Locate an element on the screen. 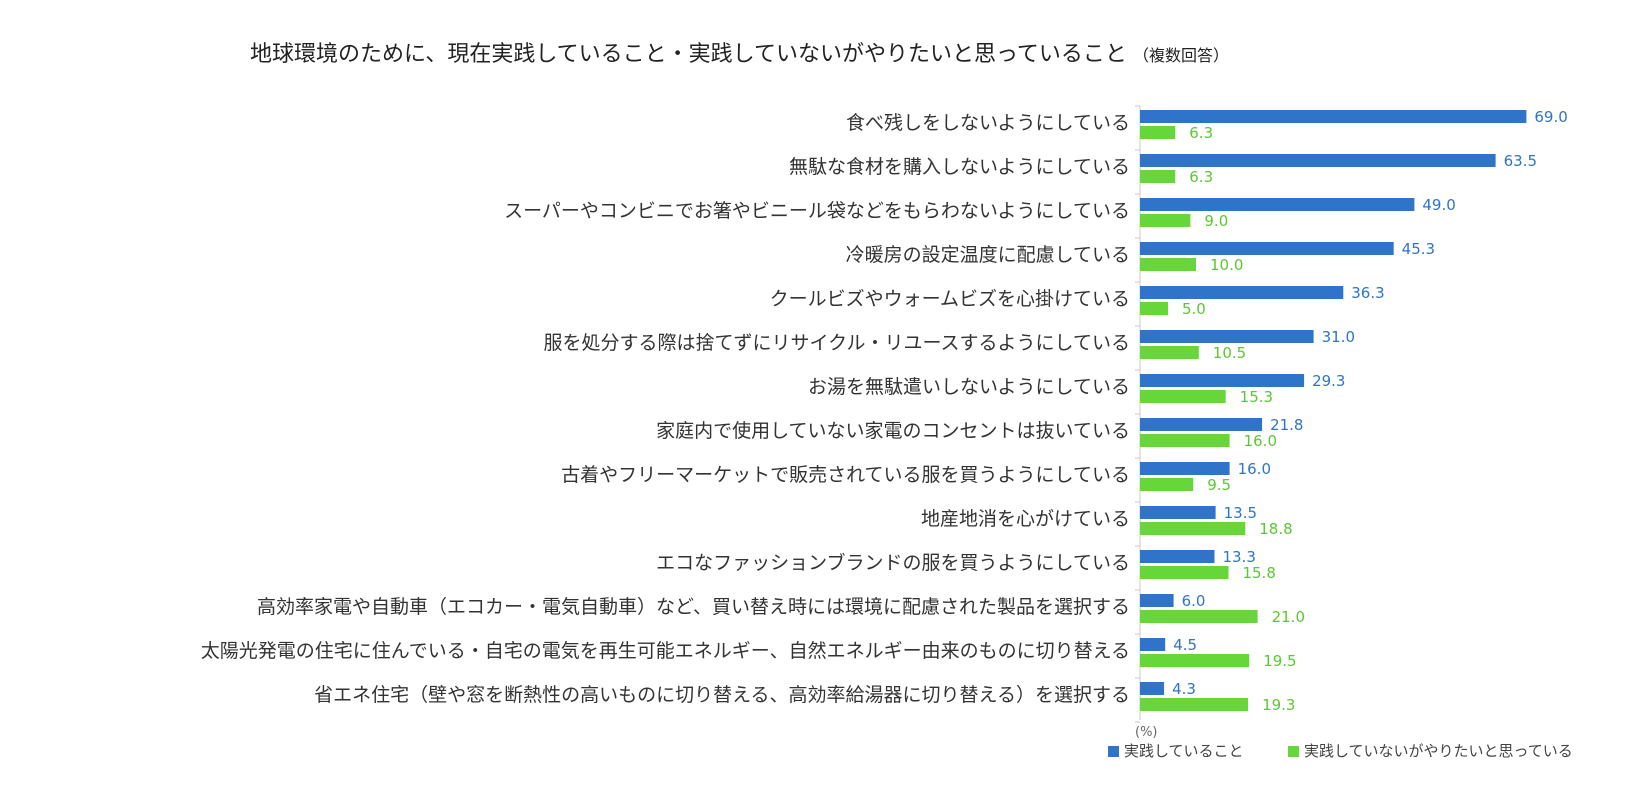 The width and height of the screenshot is (1637, 787). data-label-want-to-practice: 15.3 is located at coordinates (1256, 397).